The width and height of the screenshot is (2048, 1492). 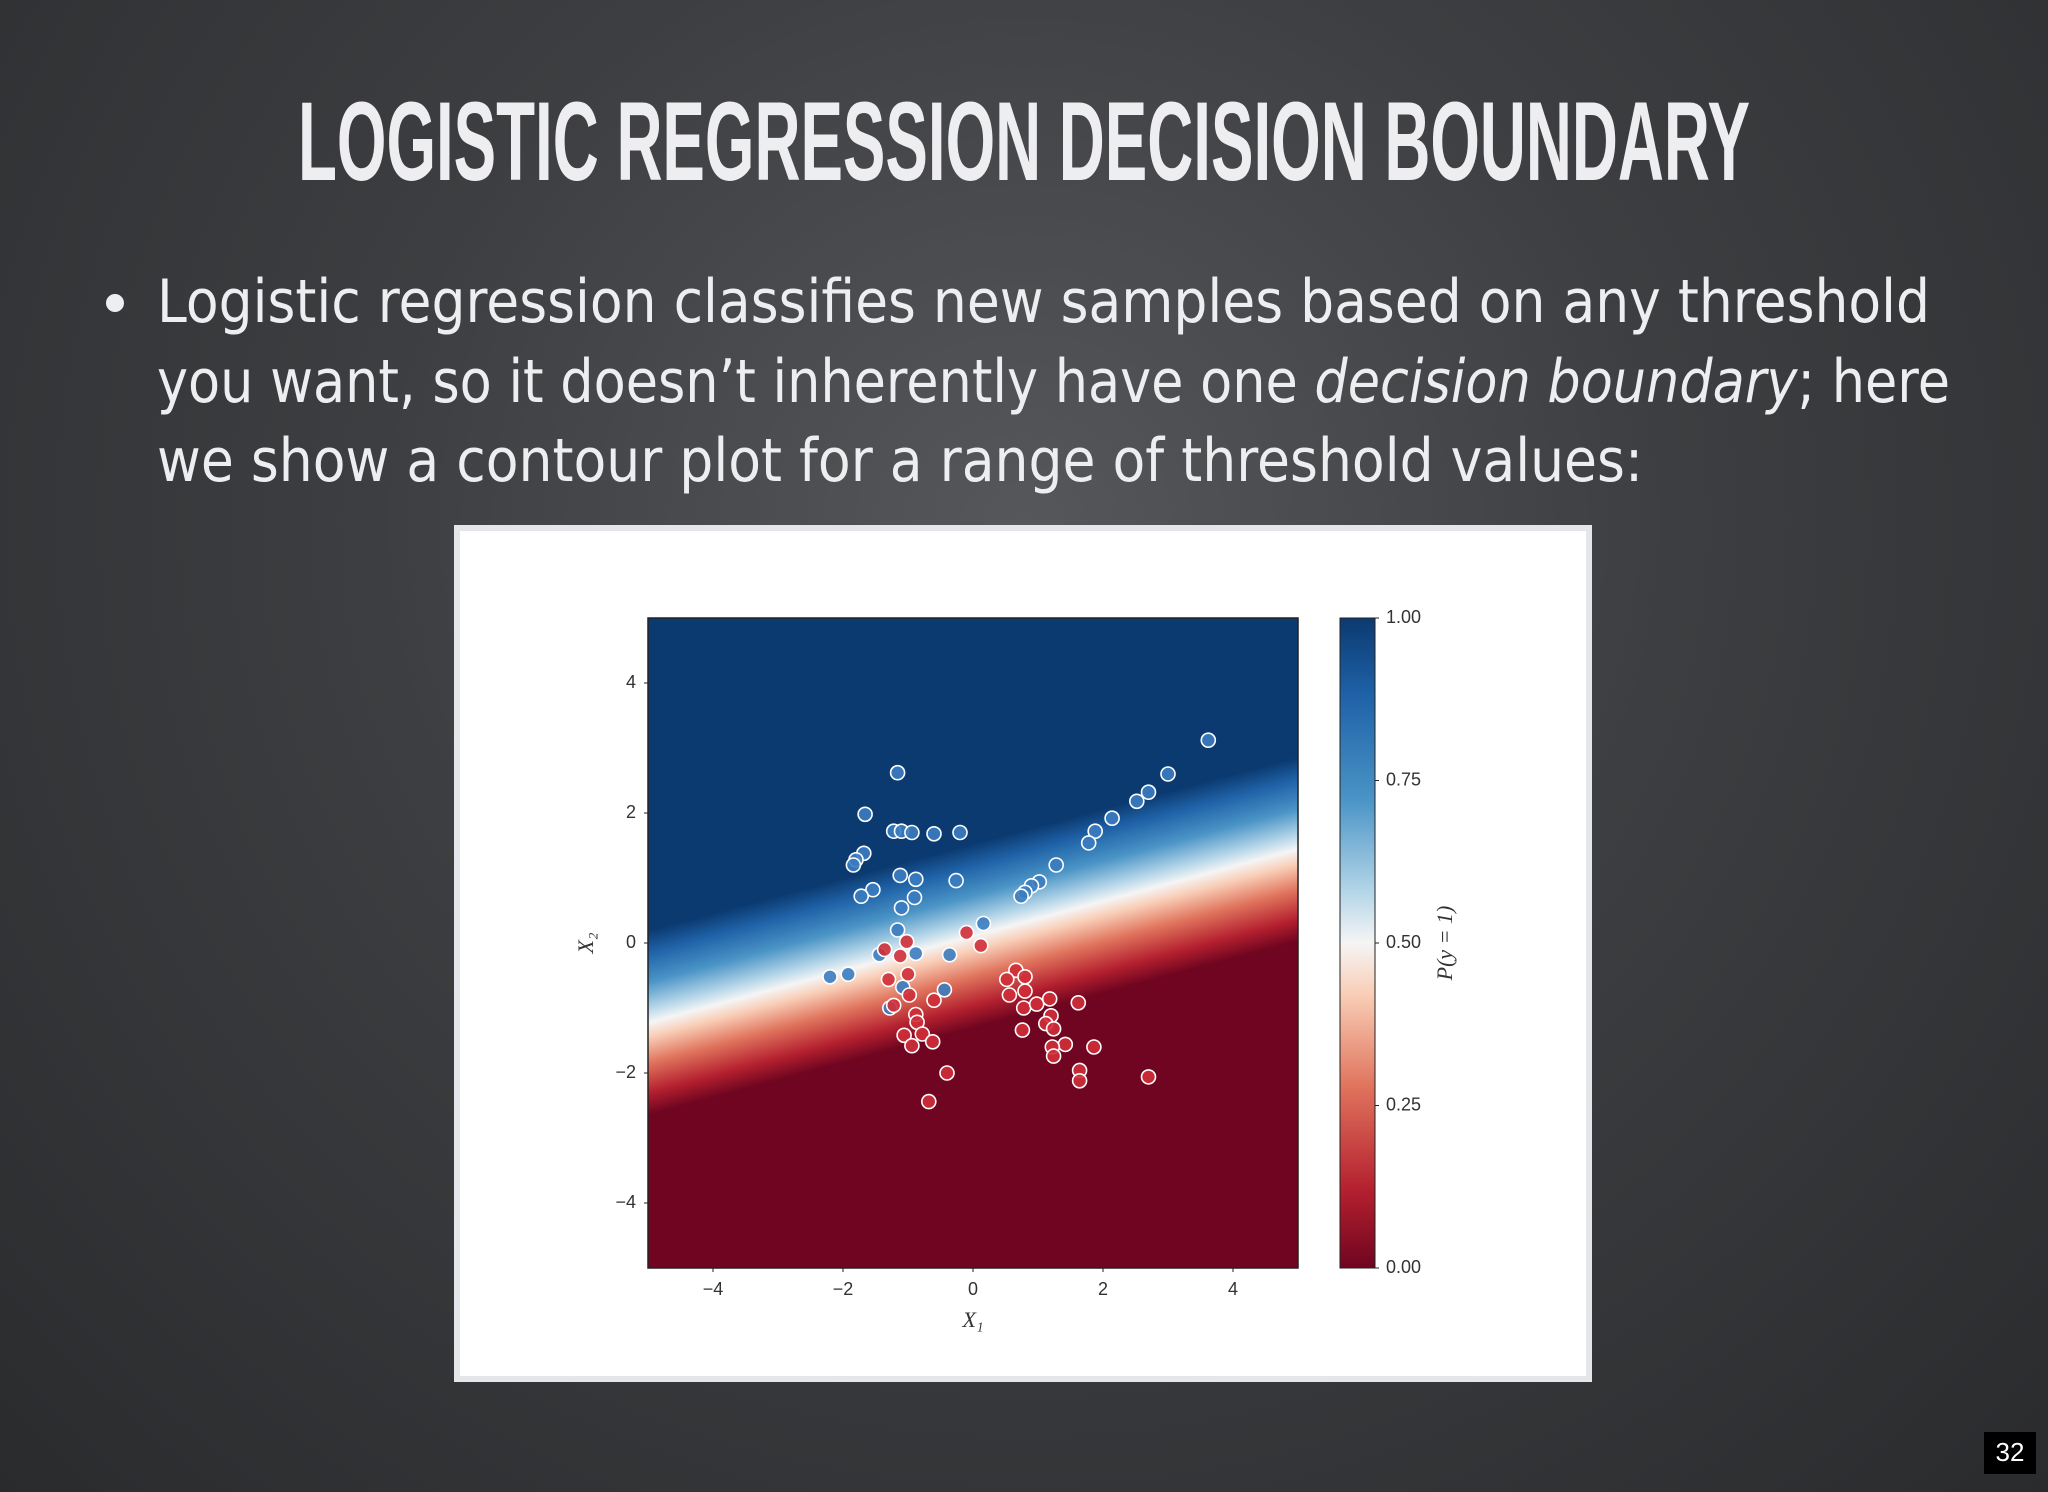 What do you see at coordinates (1103, 1289) in the screenshot?
I see `x-tick-label: 2` at bounding box center [1103, 1289].